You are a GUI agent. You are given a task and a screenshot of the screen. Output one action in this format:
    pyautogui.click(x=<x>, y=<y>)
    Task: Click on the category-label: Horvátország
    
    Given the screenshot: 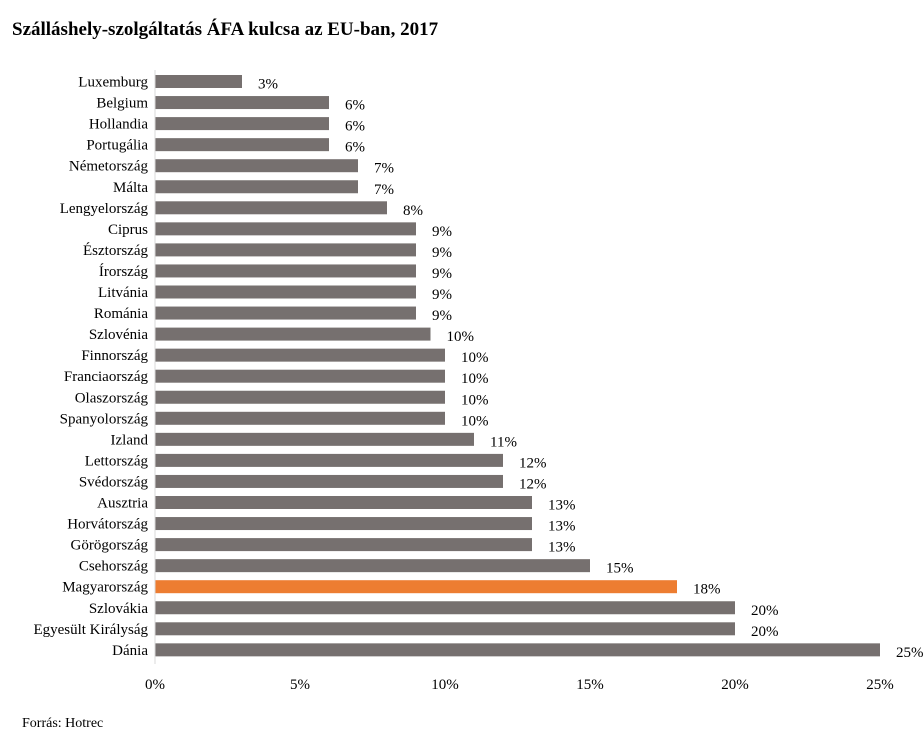 What is the action you would take?
    pyautogui.click(x=107, y=525)
    